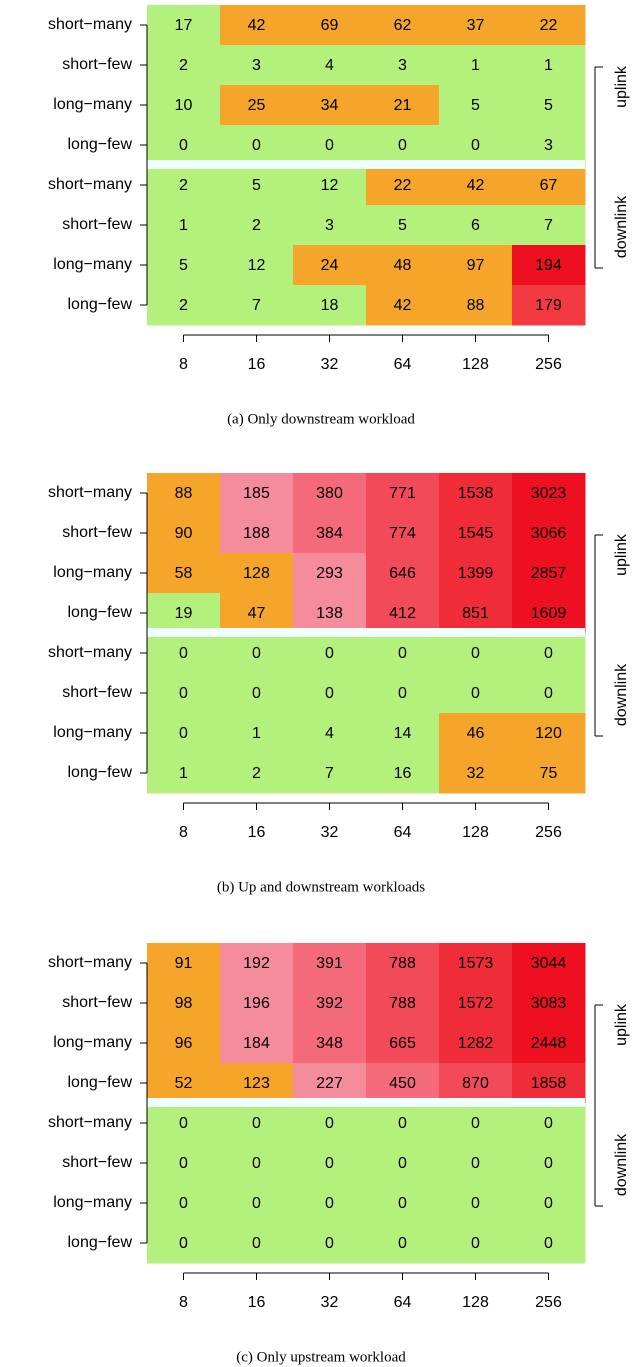 The image size is (643, 1367). Describe the element at coordinates (256, 305) in the screenshot. I see `cell-label: 7` at that location.